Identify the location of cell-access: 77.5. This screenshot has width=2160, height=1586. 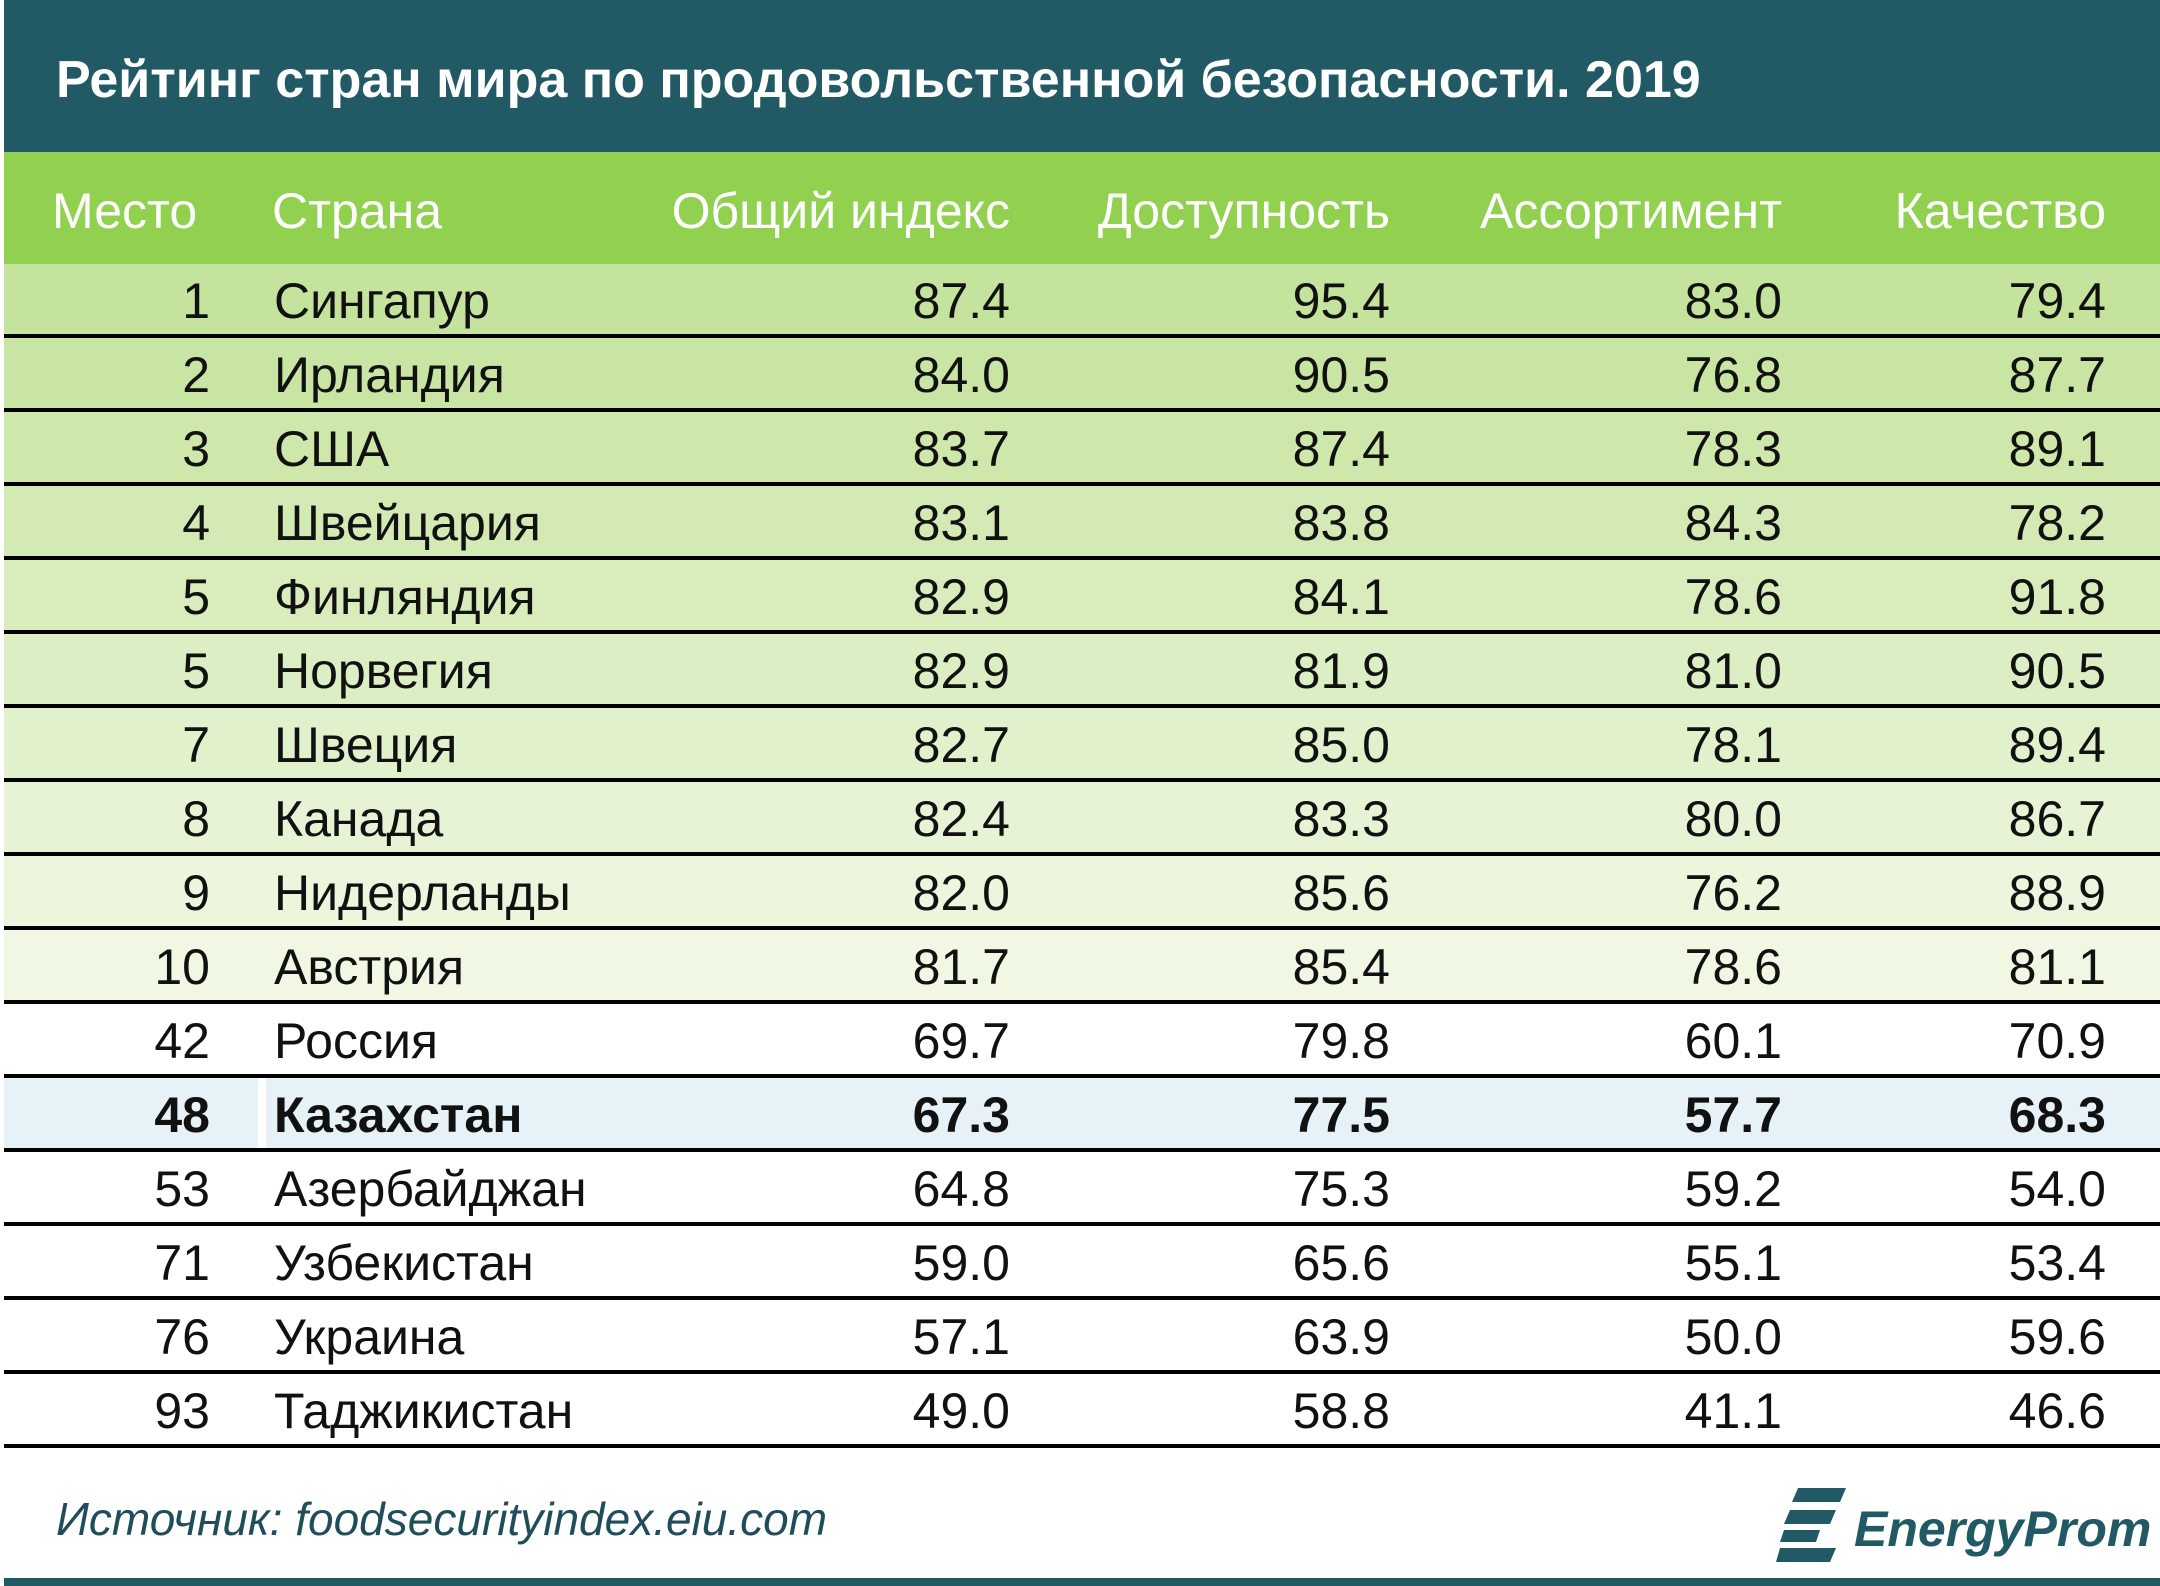
(1341, 1115).